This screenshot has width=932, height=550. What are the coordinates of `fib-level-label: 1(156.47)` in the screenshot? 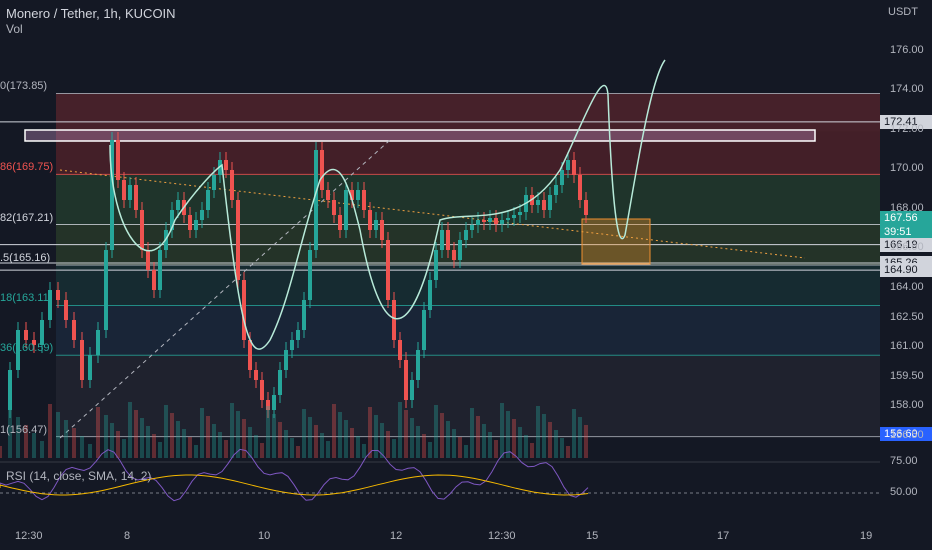 It's located at (24, 429).